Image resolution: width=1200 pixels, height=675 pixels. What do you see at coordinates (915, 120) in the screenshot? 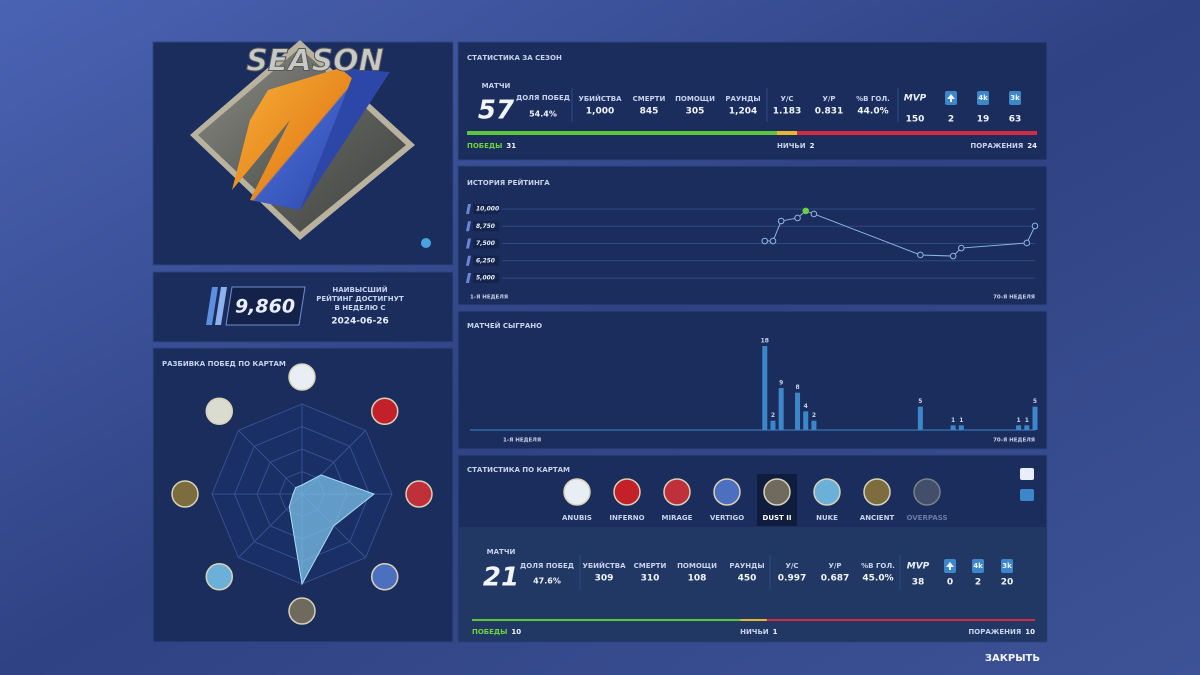
I see `stat-value: 150` at bounding box center [915, 120].